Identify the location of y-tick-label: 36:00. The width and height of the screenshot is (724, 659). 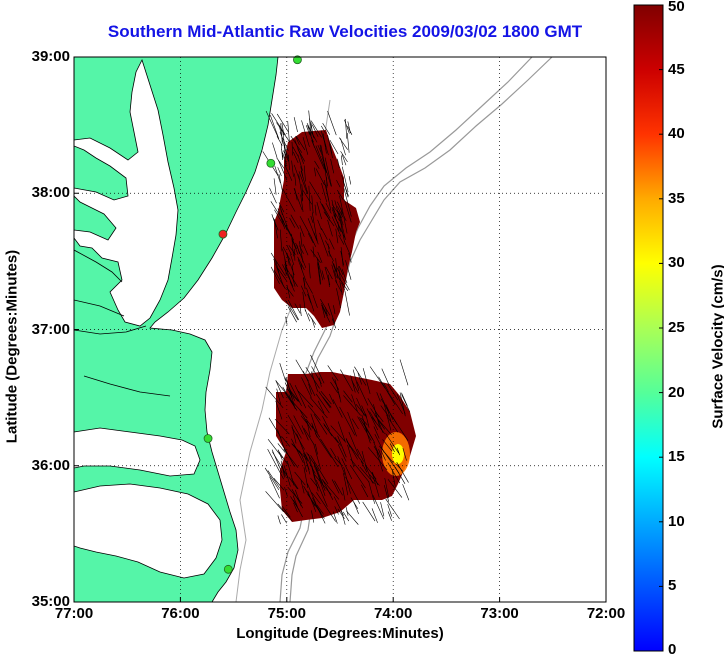
(50, 465).